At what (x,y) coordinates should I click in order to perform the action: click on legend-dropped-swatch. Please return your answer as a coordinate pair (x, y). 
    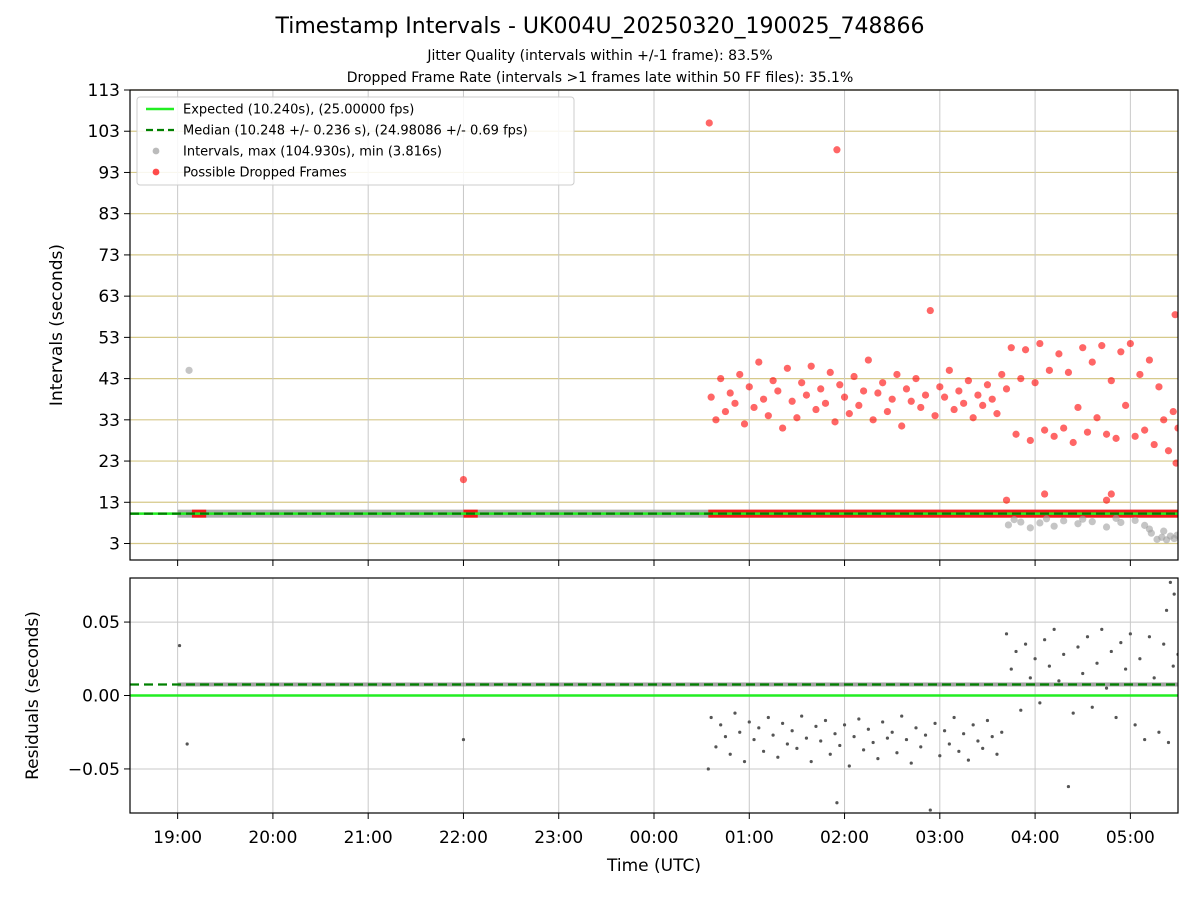
    Looking at the image, I should click on (156, 172).